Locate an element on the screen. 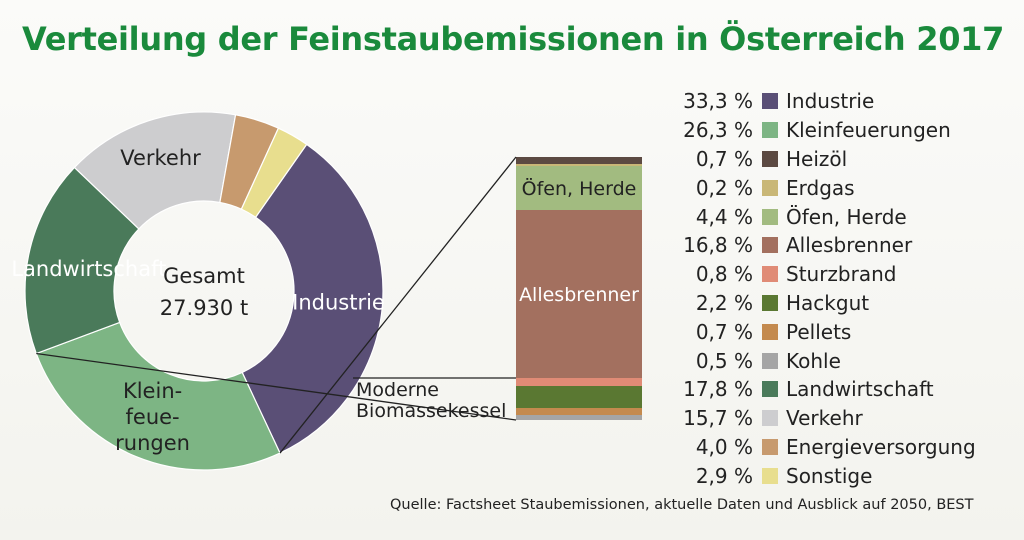  bar-segment-kohle is located at coordinates (579, 417).